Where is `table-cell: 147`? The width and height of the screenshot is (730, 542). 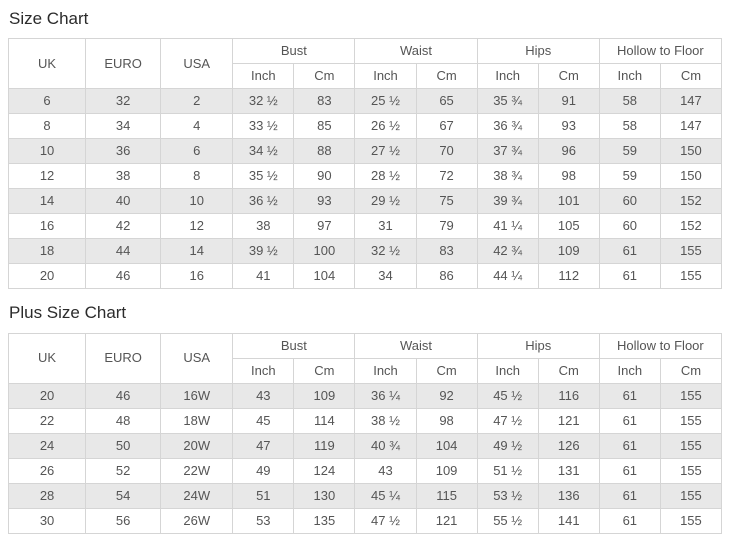 table-cell: 147 is located at coordinates (691, 126).